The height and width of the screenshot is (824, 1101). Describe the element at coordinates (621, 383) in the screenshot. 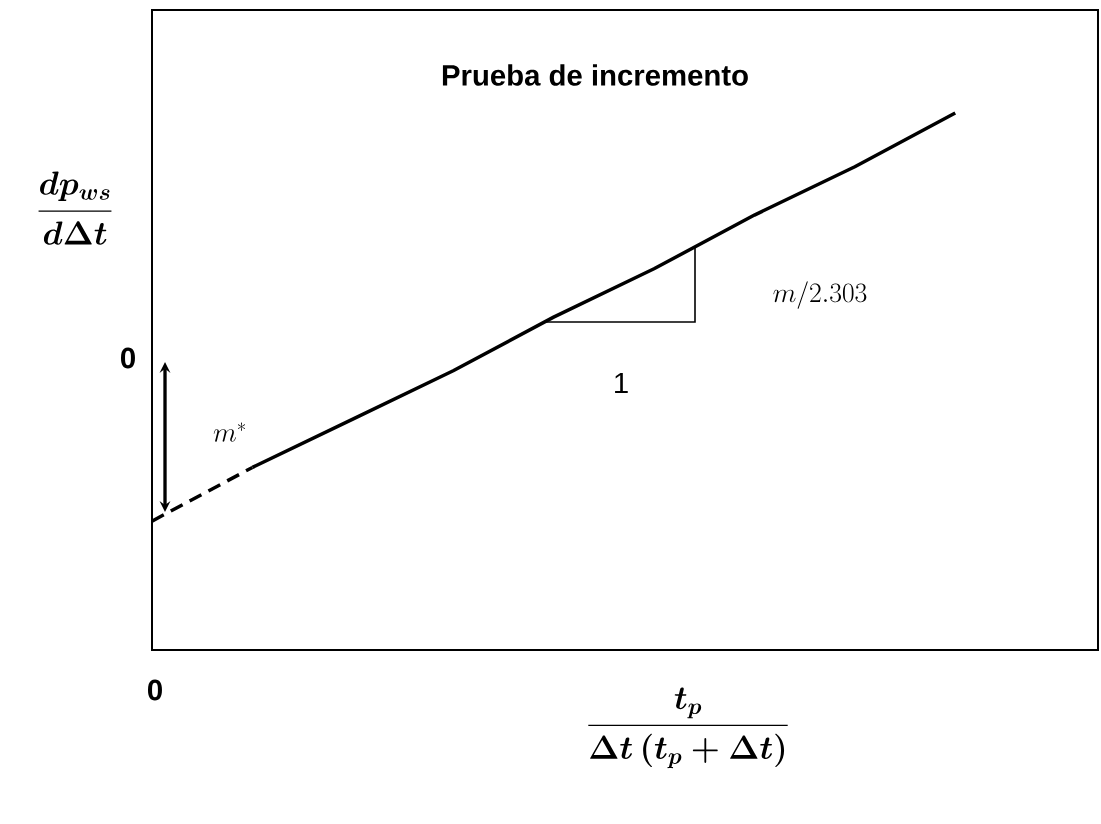

I see `annotation: 1` at that location.